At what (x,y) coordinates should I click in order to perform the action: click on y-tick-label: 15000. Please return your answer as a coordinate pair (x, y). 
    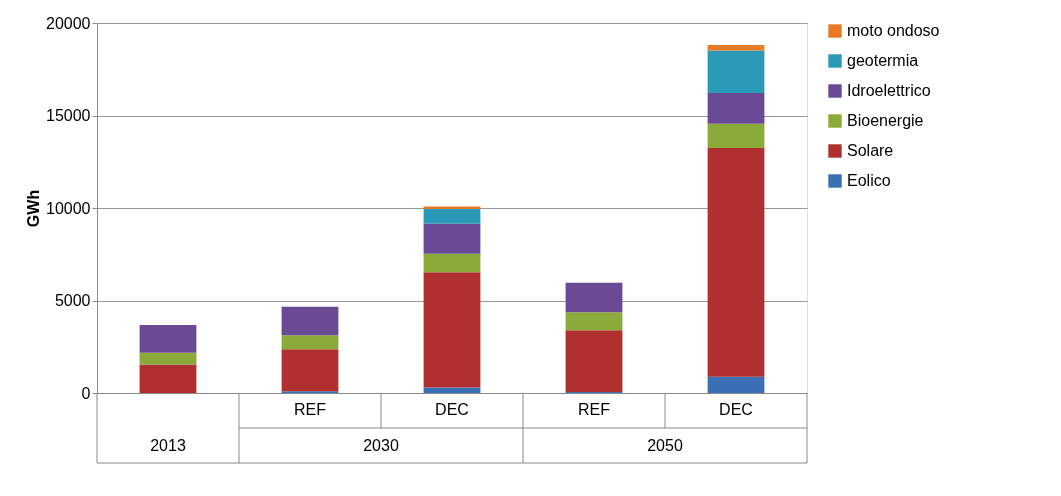
    Looking at the image, I should click on (68, 115).